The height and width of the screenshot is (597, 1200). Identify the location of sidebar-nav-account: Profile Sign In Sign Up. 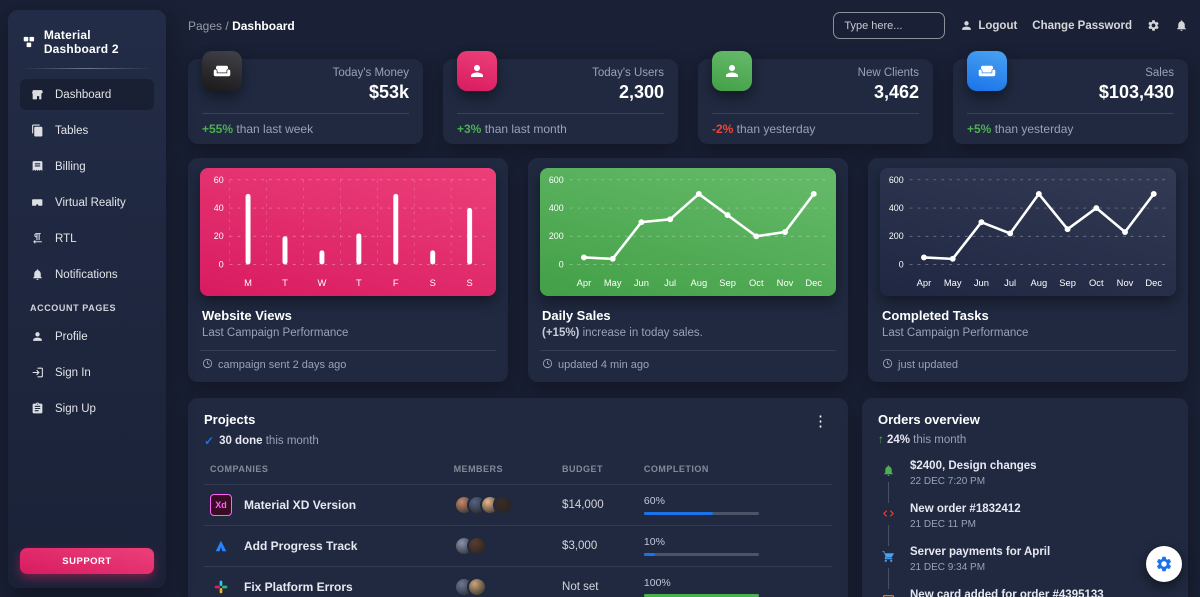
(87, 372).